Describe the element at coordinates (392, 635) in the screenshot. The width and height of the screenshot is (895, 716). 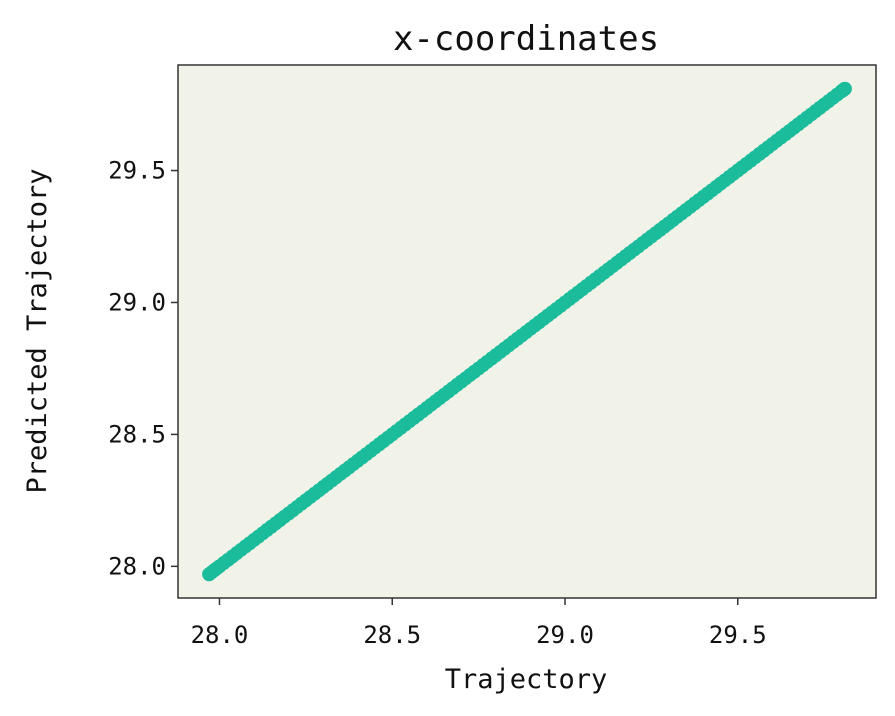
I see `x-tick-label: 28.5` at that location.